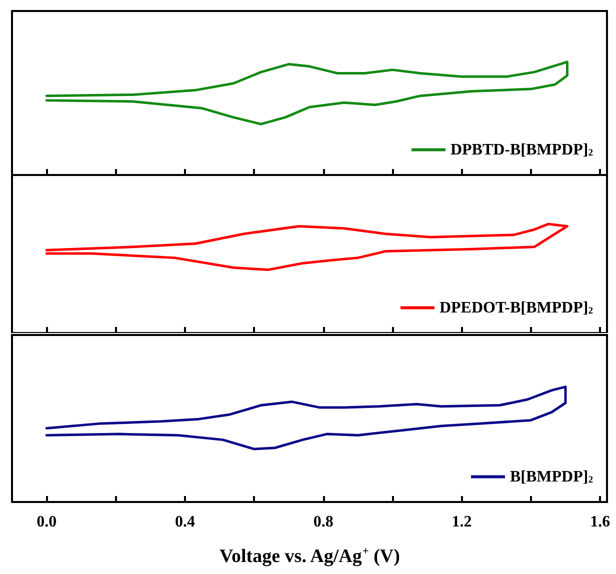 The height and width of the screenshot is (574, 616). Describe the element at coordinates (184, 522) in the screenshot. I see `x-tick-label: 0.4` at that location.